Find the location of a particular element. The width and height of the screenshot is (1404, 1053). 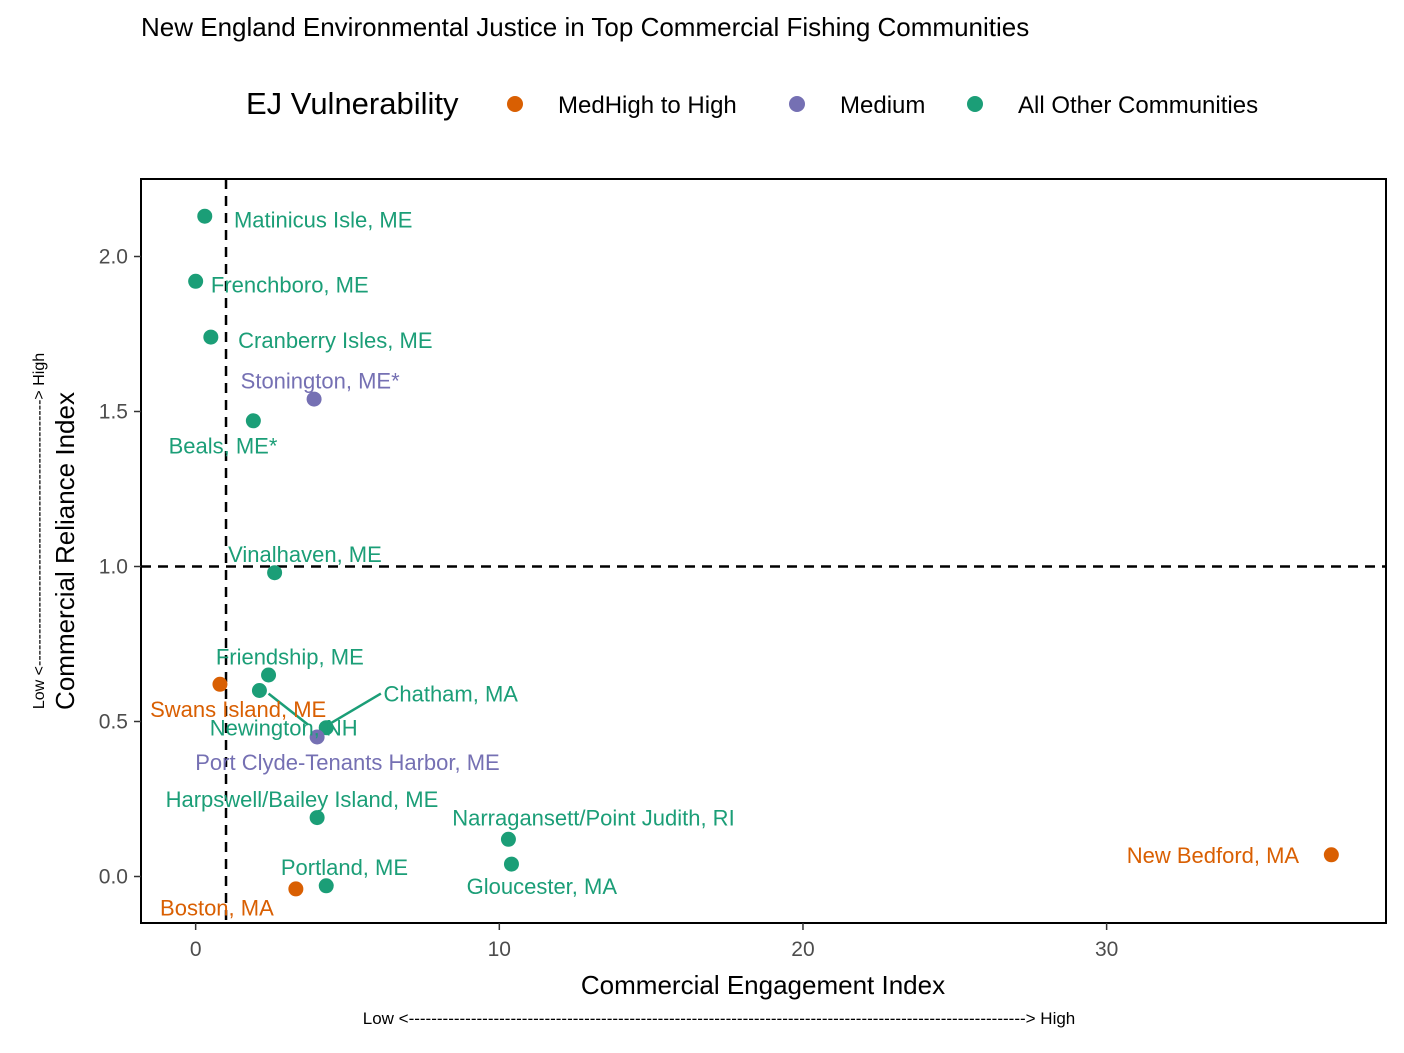

point-label: Chatham, MA is located at coordinates (450, 694).